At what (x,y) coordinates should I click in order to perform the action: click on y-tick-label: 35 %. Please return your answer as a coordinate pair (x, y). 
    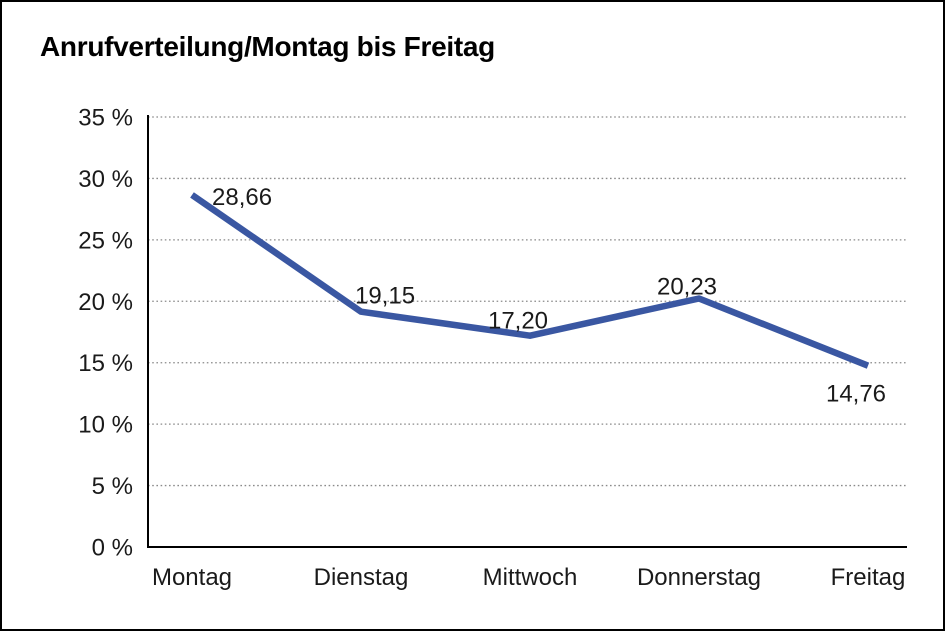
    Looking at the image, I should click on (105, 118).